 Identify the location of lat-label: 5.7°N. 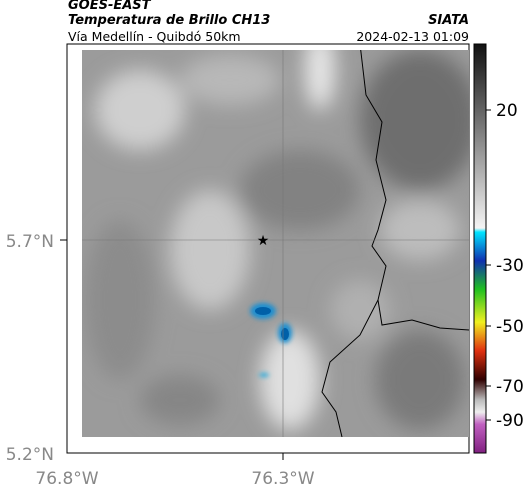
(30, 242).